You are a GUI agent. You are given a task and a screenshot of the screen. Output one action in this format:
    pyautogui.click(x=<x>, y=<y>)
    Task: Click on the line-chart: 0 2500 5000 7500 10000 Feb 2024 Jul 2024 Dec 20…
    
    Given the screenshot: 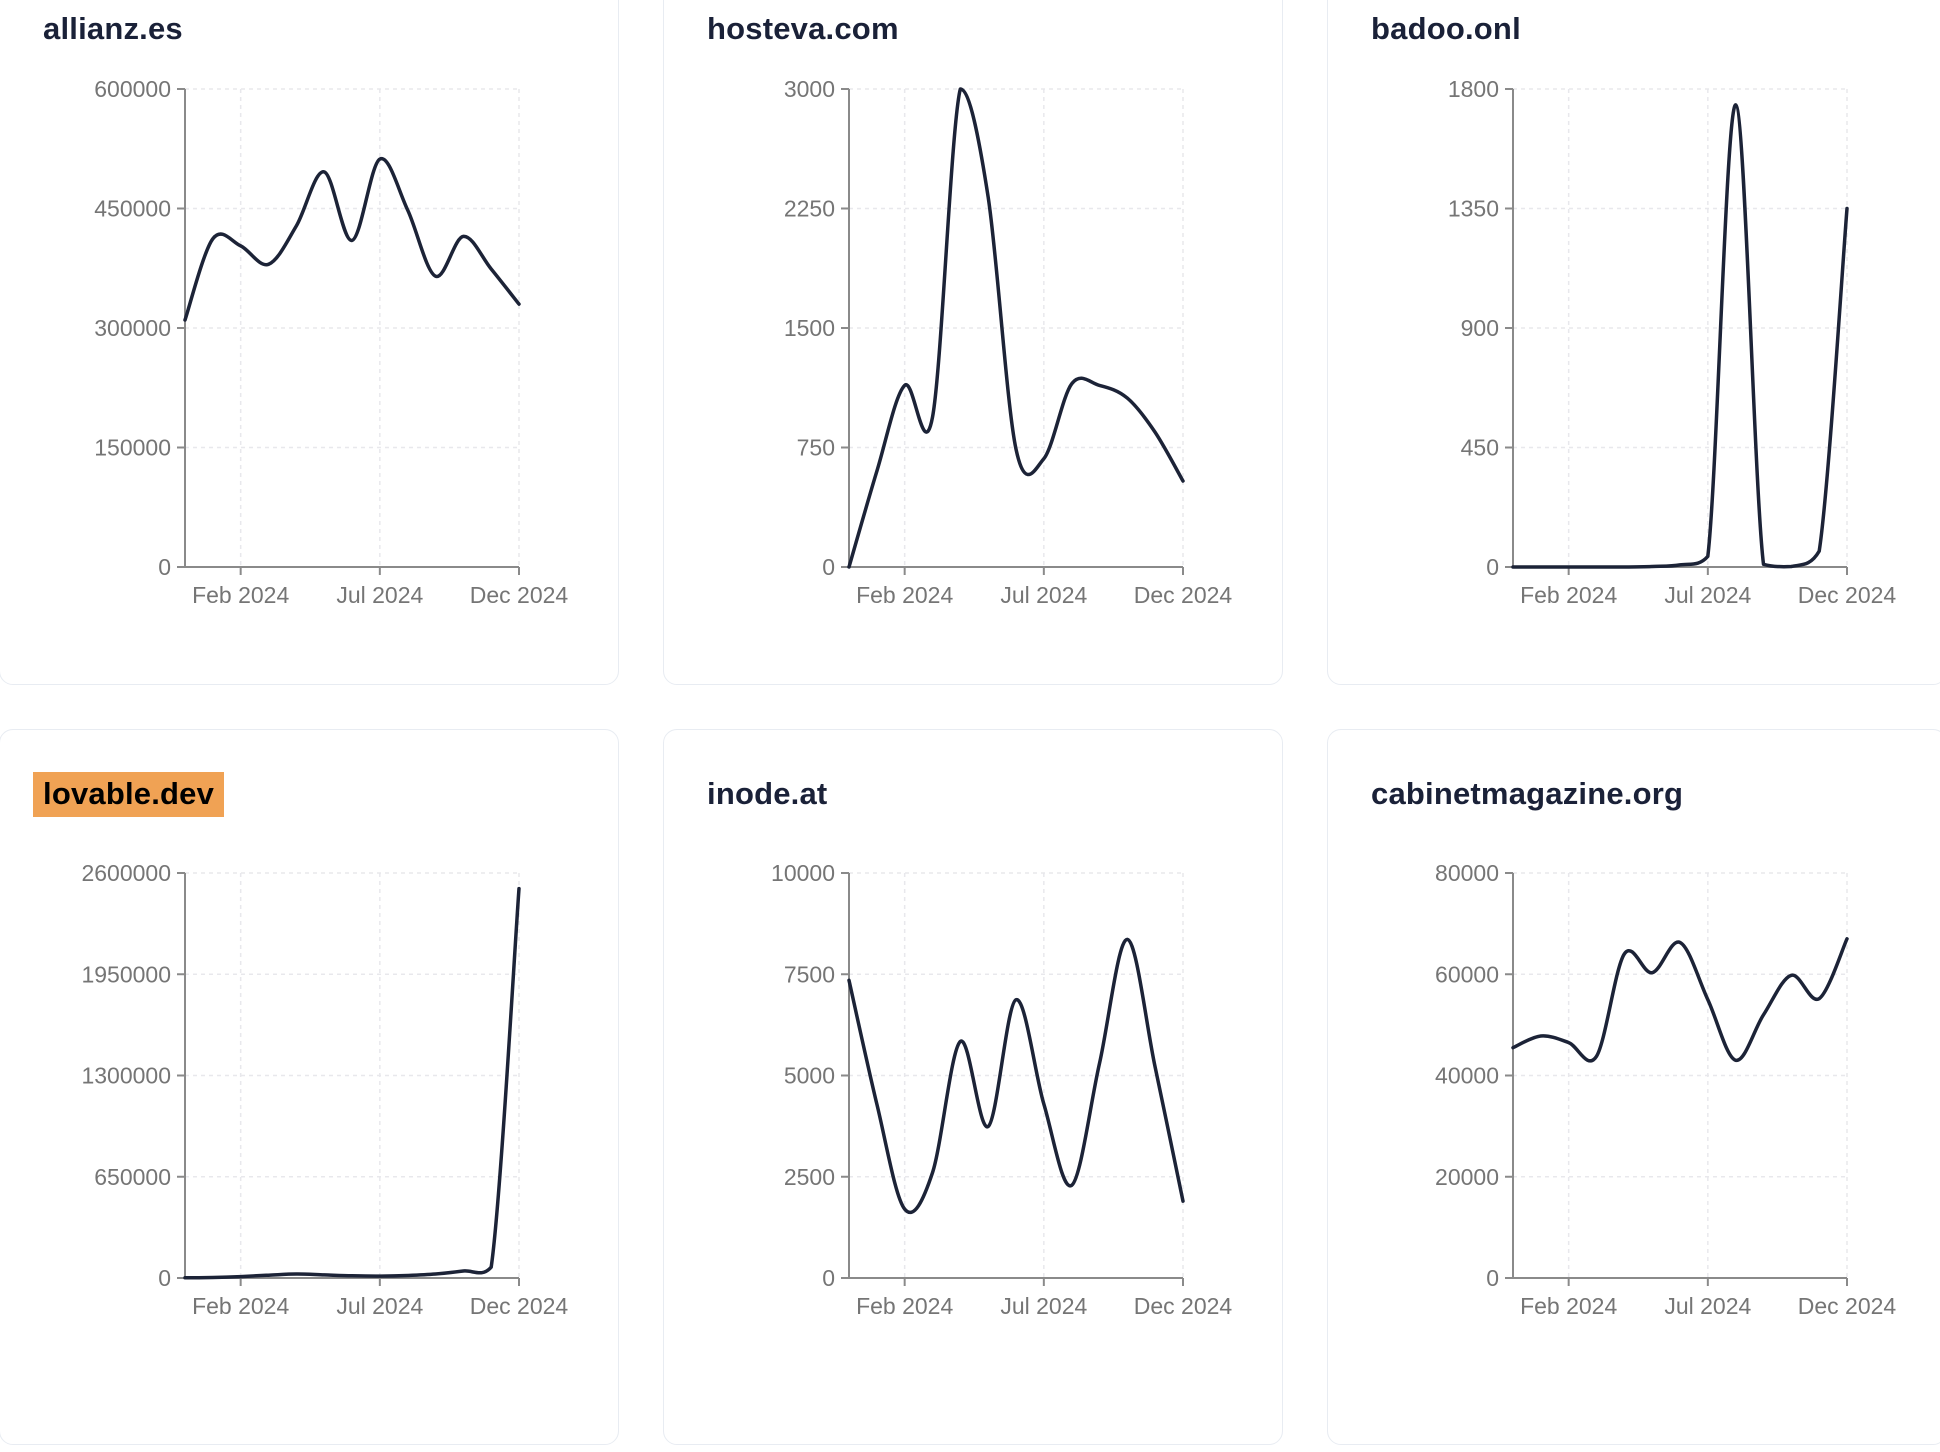 What is the action you would take?
    pyautogui.click(x=1002, y=1089)
    